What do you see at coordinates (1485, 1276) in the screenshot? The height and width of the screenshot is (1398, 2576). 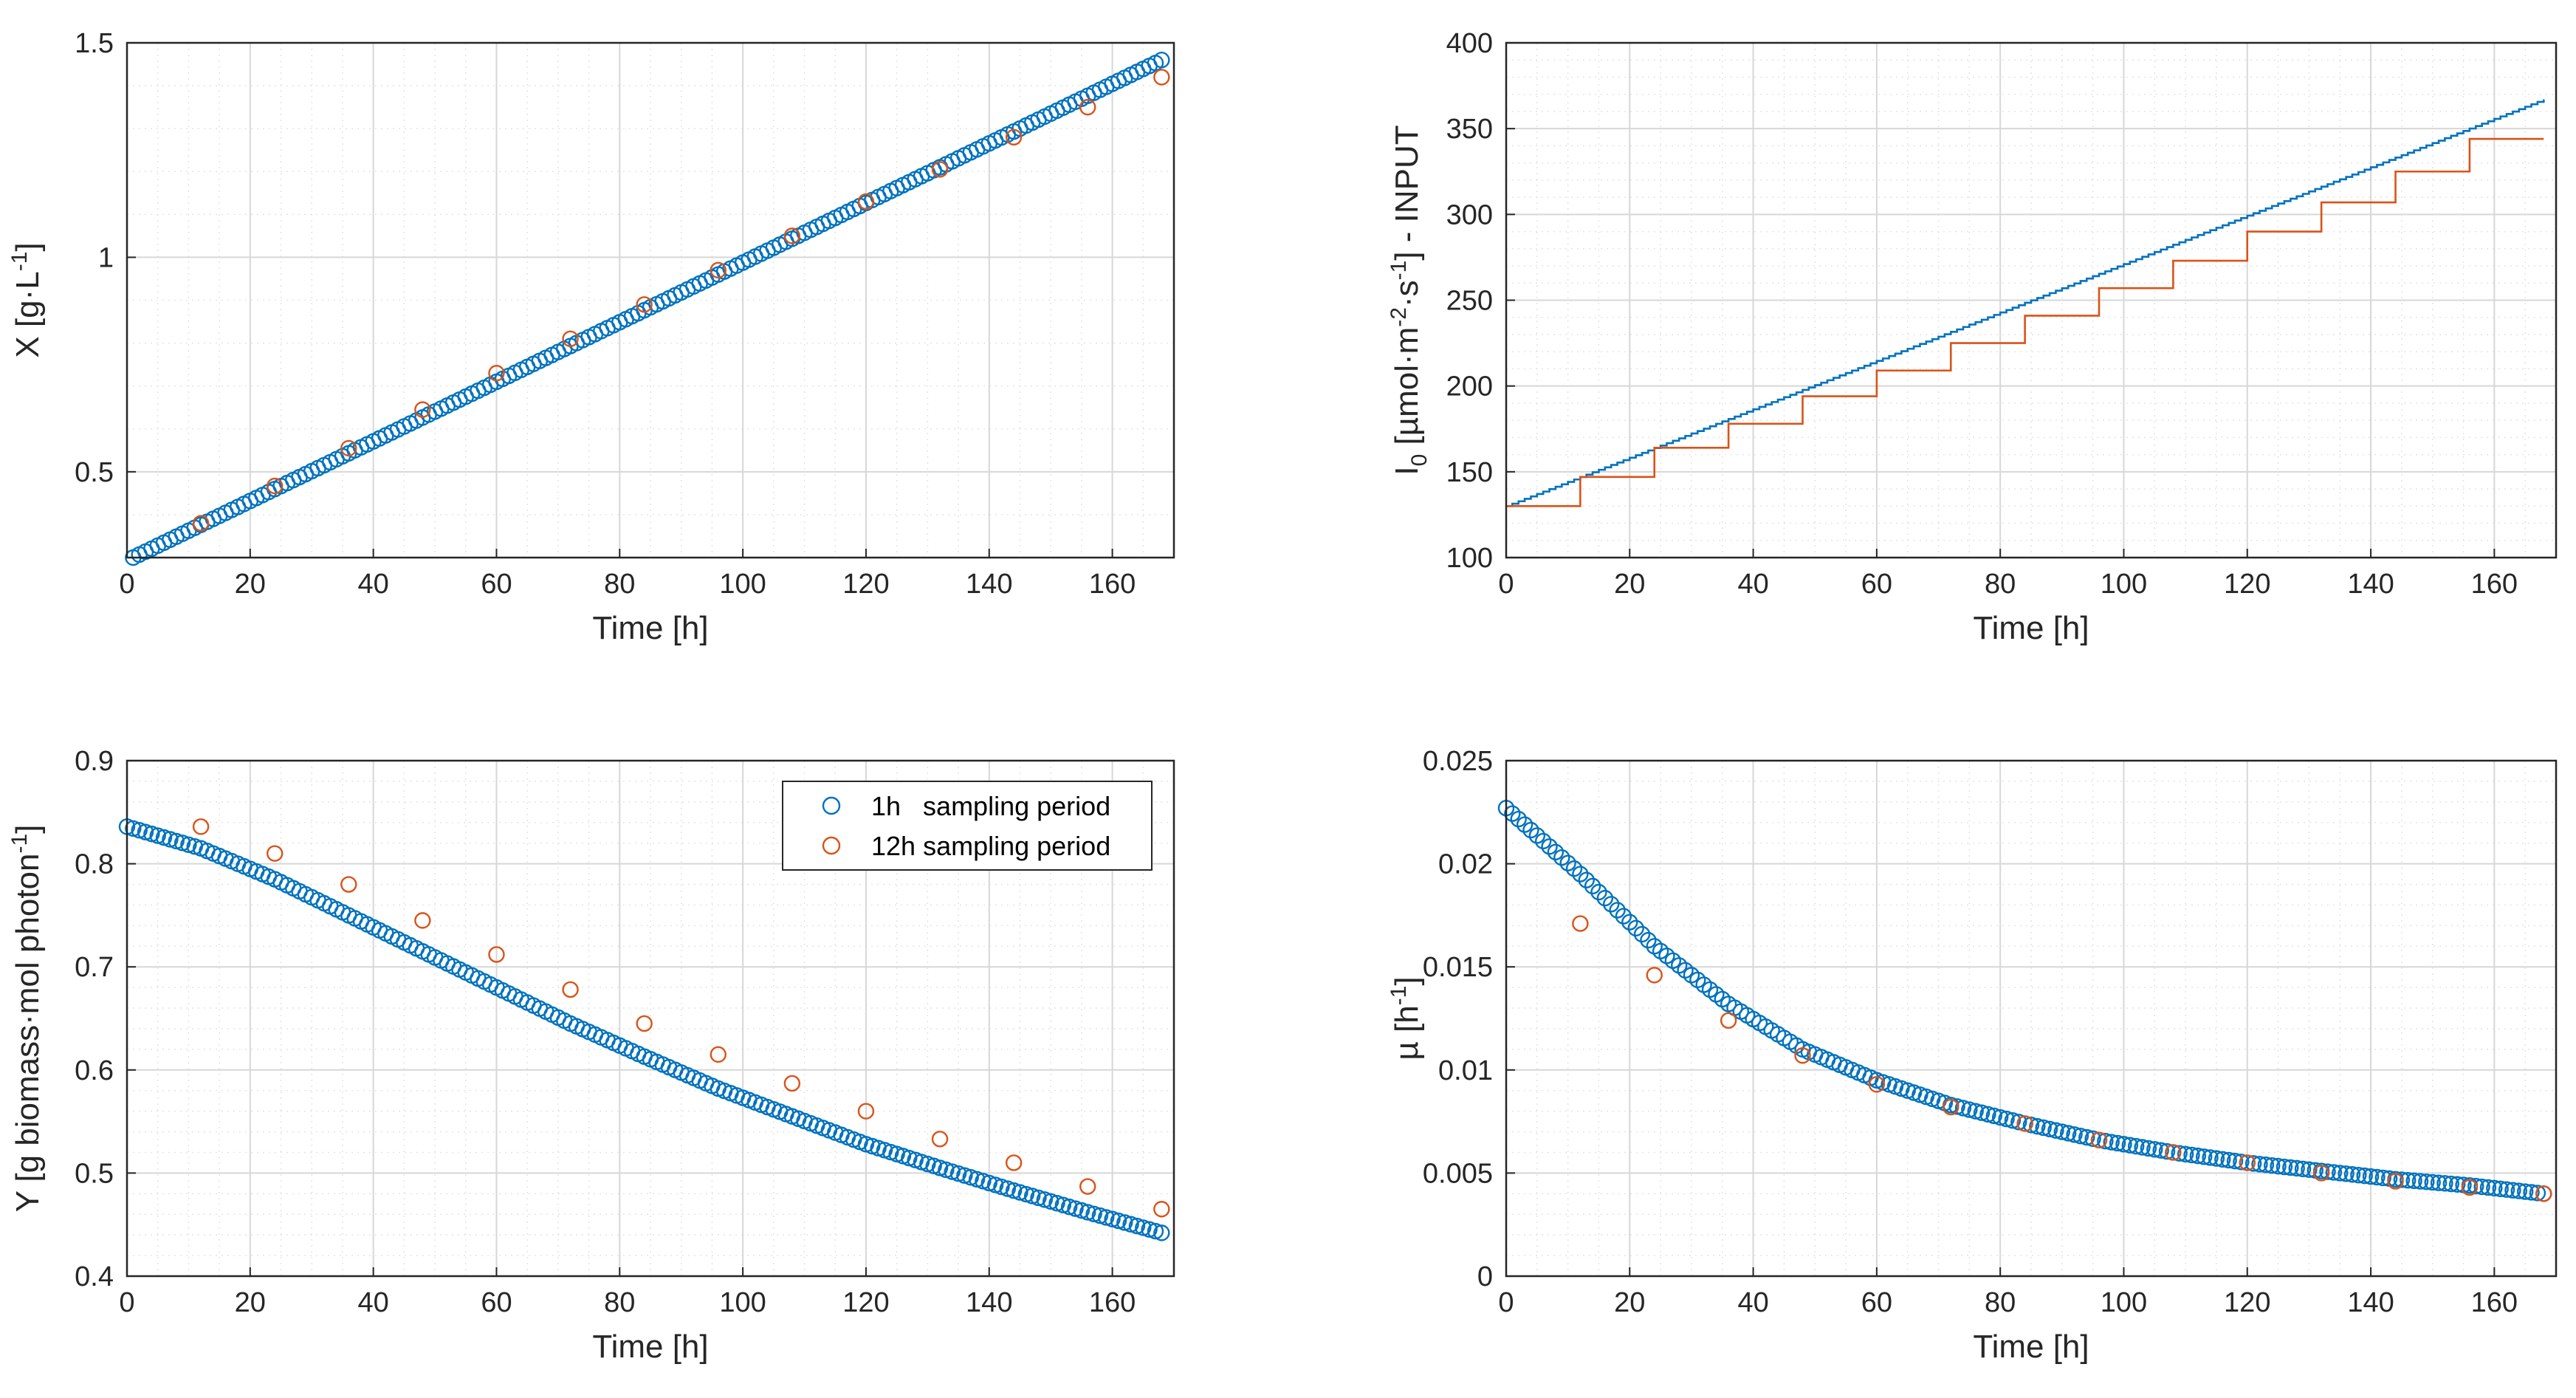 I see `y-tick-label: 0` at bounding box center [1485, 1276].